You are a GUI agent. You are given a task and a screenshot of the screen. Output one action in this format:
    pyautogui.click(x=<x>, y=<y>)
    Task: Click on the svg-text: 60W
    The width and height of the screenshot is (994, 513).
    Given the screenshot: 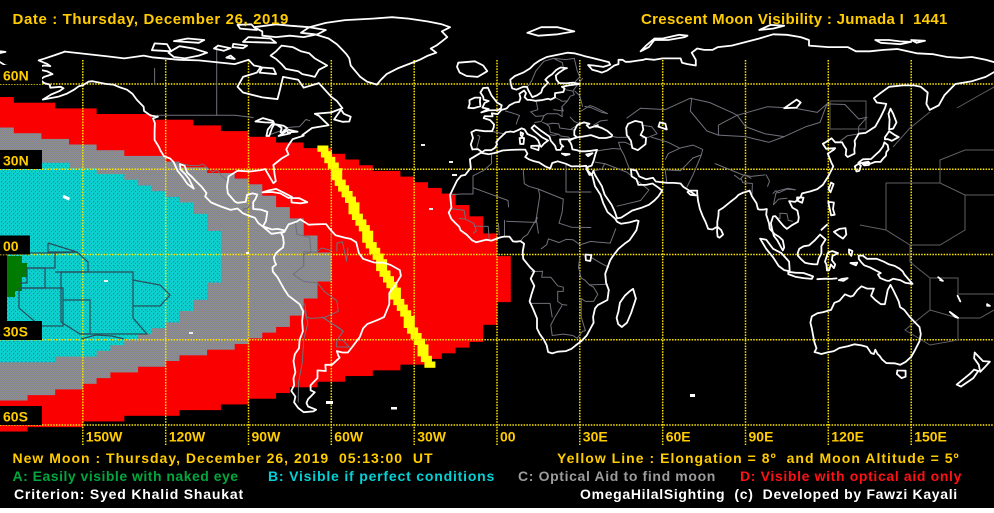 What is the action you would take?
    pyautogui.click(x=349, y=437)
    